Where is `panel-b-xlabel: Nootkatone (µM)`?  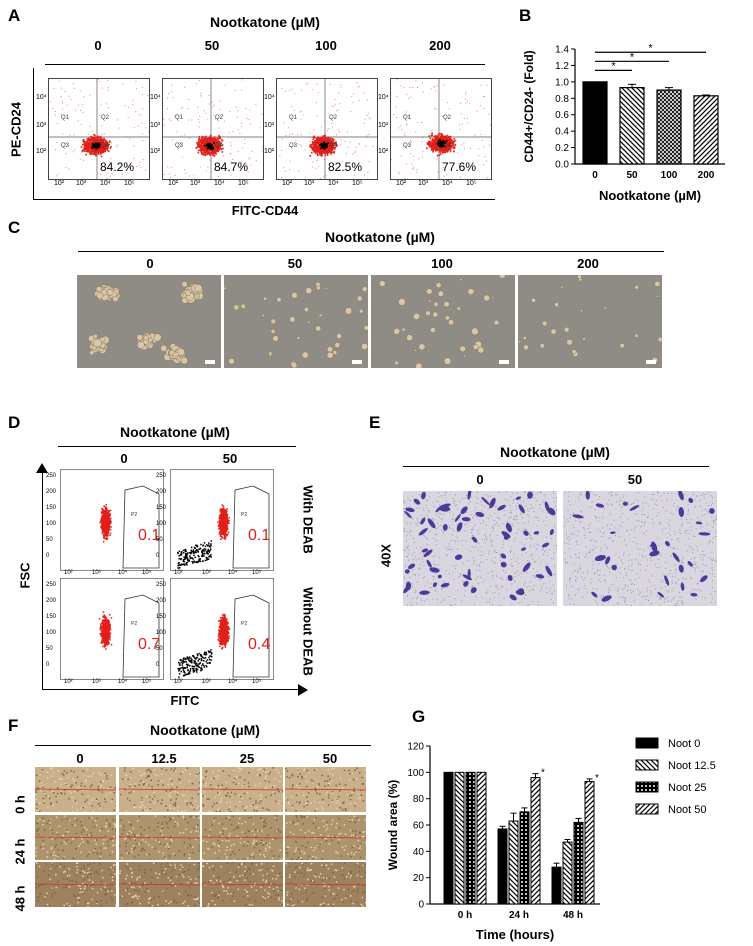
panel-b-xlabel: Nootkatone (µM) is located at coordinates (650, 195).